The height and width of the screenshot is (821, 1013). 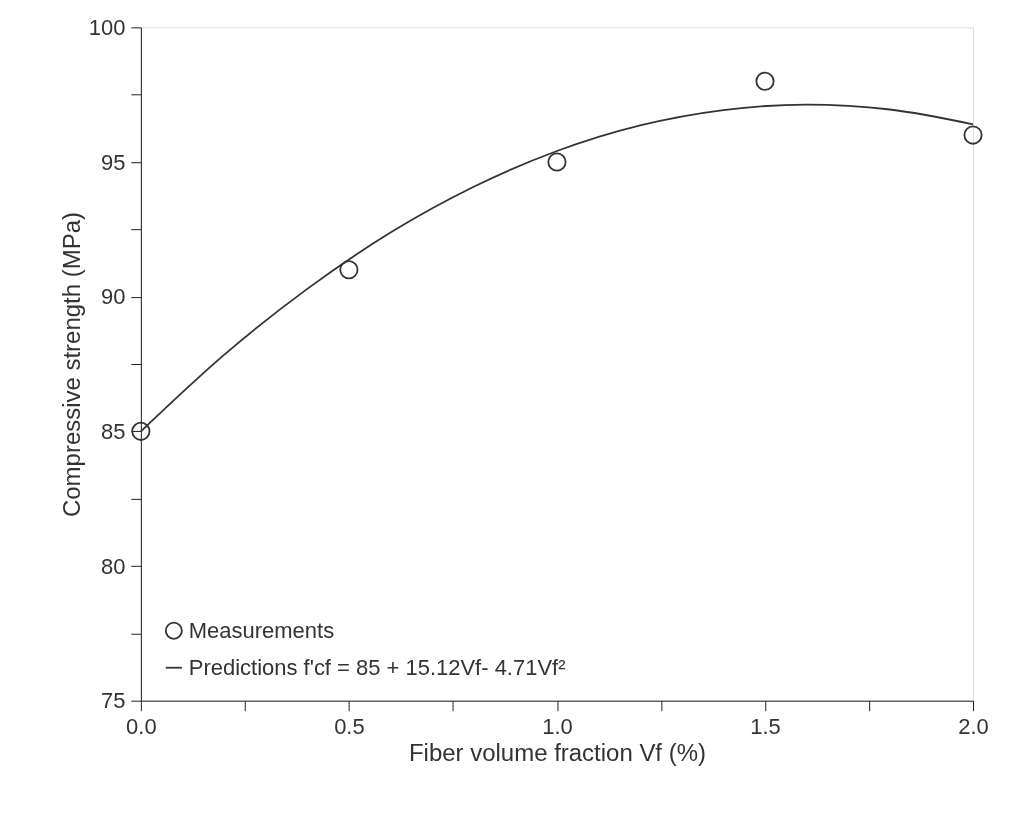 What do you see at coordinates (349, 727) in the screenshot?
I see `x-tick-label: 0.5` at bounding box center [349, 727].